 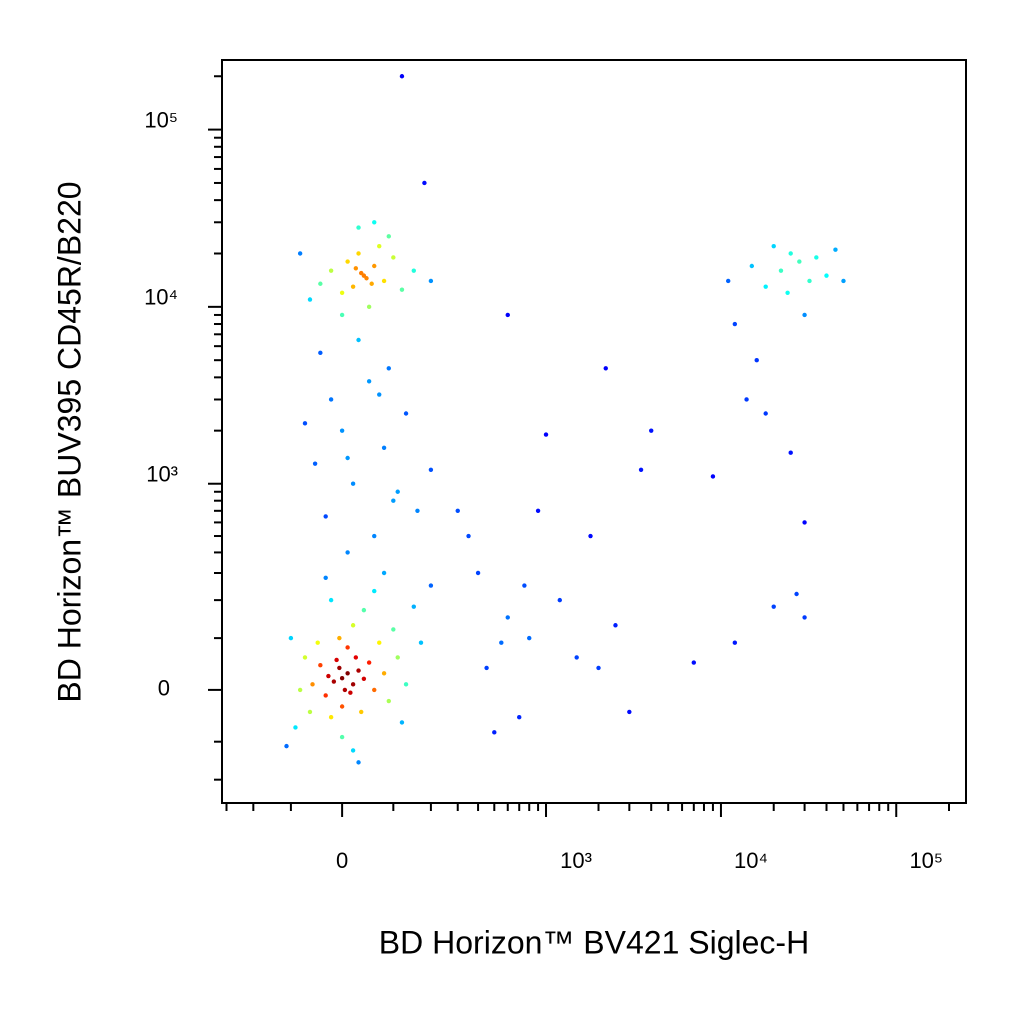 I want to click on y-tick-label: 10⁴, so click(x=161, y=297).